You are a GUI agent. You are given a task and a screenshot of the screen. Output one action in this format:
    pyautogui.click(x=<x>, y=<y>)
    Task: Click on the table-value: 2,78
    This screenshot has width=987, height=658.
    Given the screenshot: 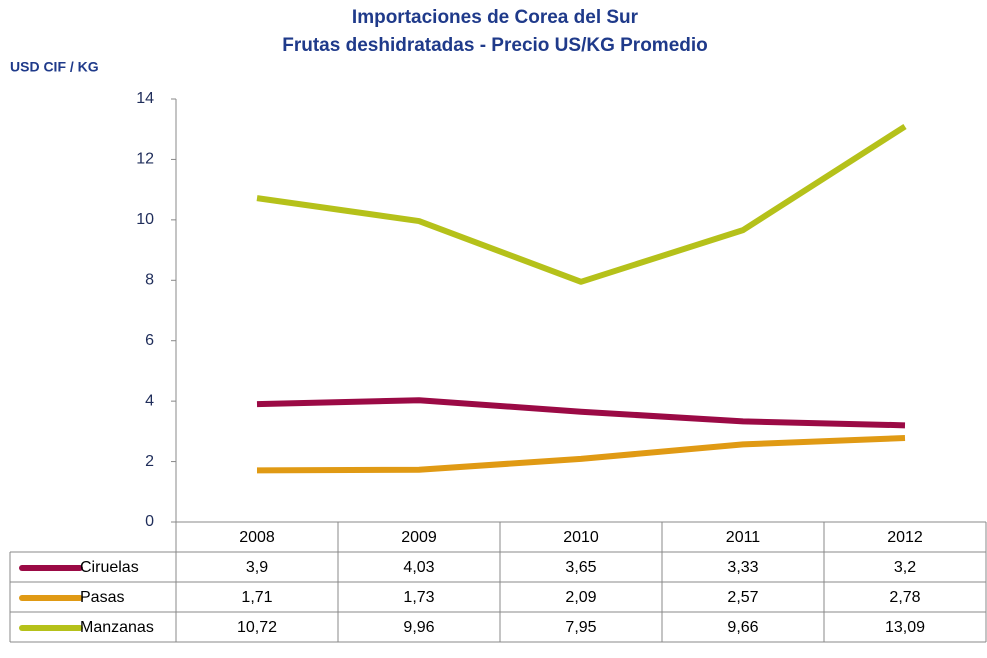 What is the action you would take?
    pyautogui.click(x=904, y=597)
    